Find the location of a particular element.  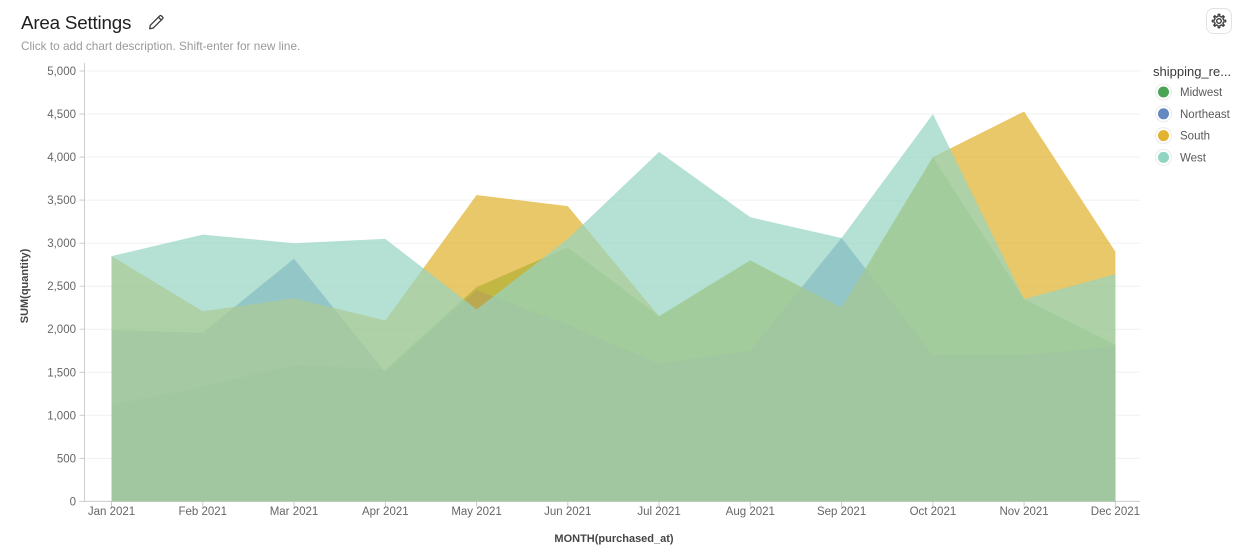

svg-text: 2,000 is located at coordinates (61, 330).